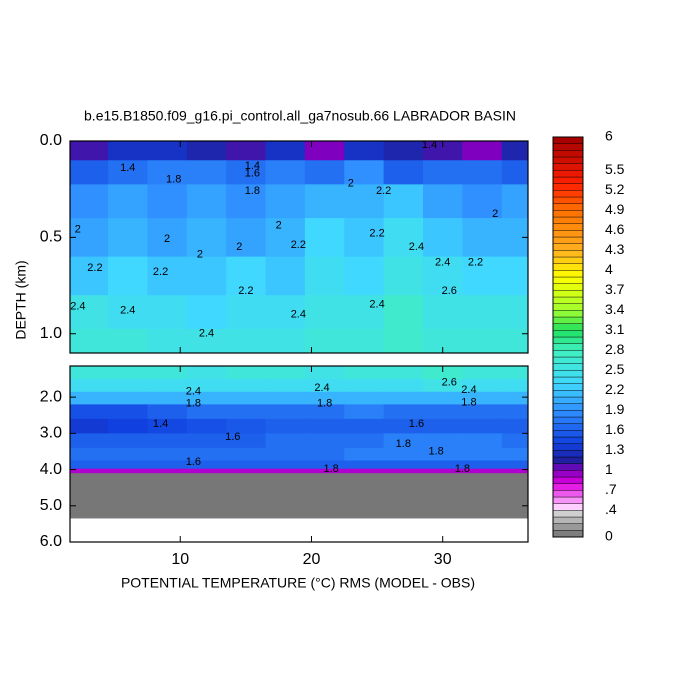 The image size is (700, 700). I want to click on colorbar-label: 1.9, so click(615, 409).